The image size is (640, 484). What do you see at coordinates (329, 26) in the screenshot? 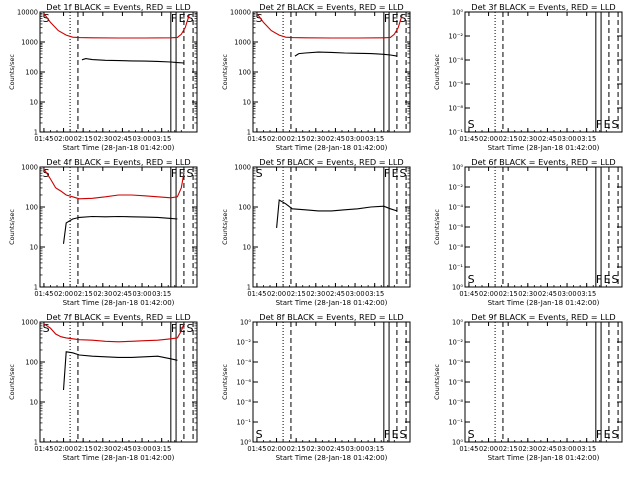
I see `series-lld` at bounding box center [329, 26].